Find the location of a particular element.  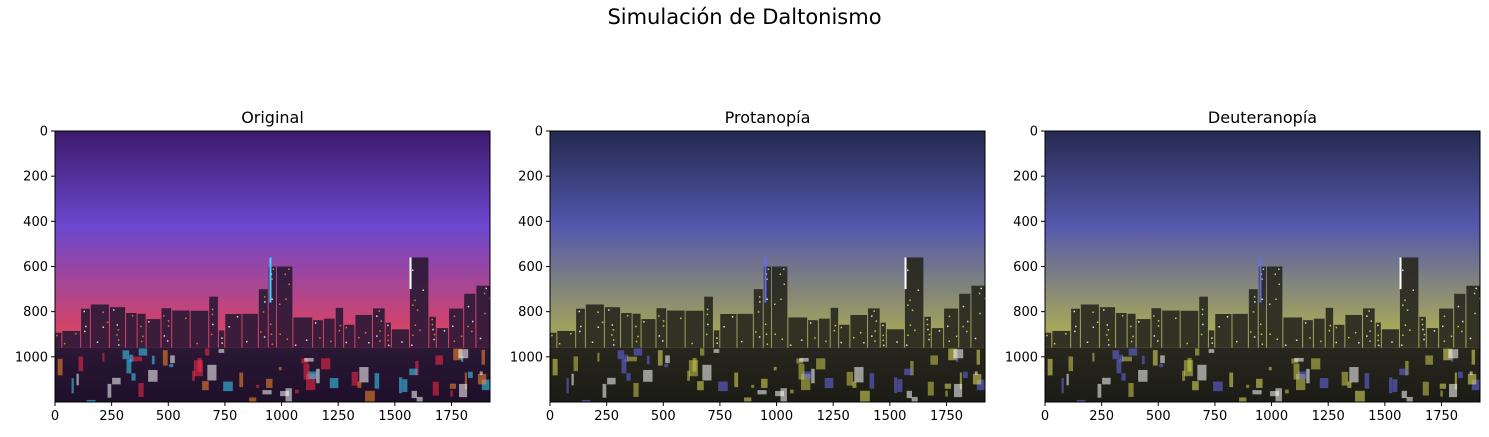

x-tick-label: 750 is located at coordinates (720, 416).